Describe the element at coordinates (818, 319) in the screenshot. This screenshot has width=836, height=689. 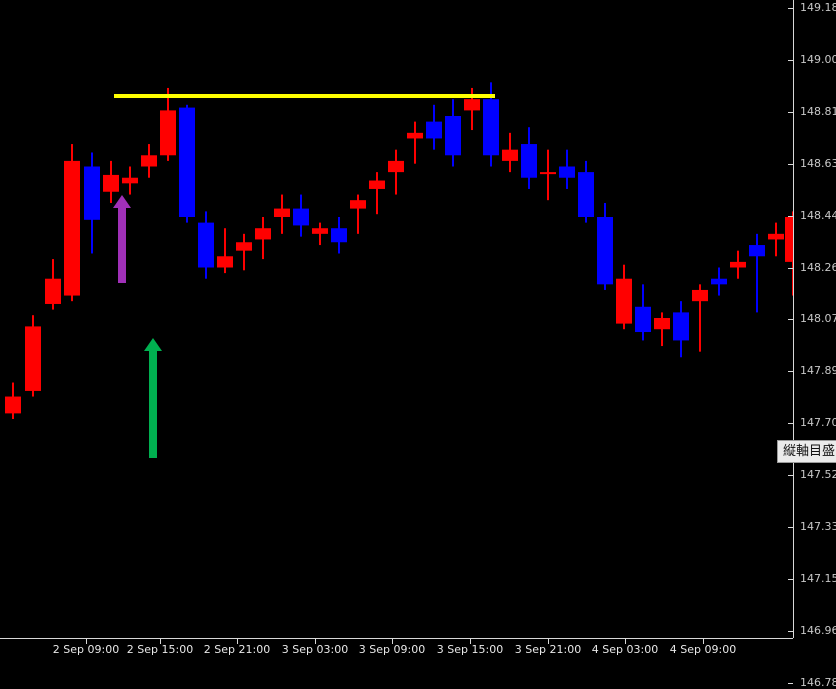
I see `y-axis-tick-label: 148.075` at that location.